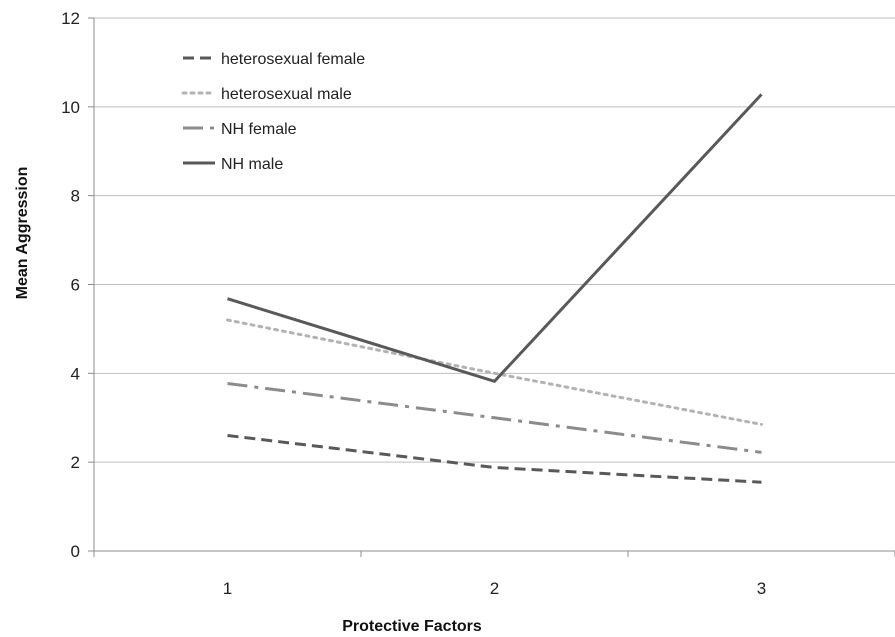 The image size is (895, 637). Describe the element at coordinates (75, 462) in the screenshot. I see `y-tick-label: 2` at that location.